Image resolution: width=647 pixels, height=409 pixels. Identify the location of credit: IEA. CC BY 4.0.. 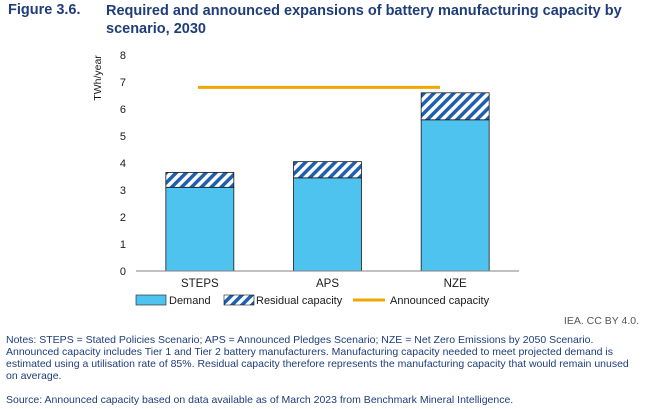
(601, 321).